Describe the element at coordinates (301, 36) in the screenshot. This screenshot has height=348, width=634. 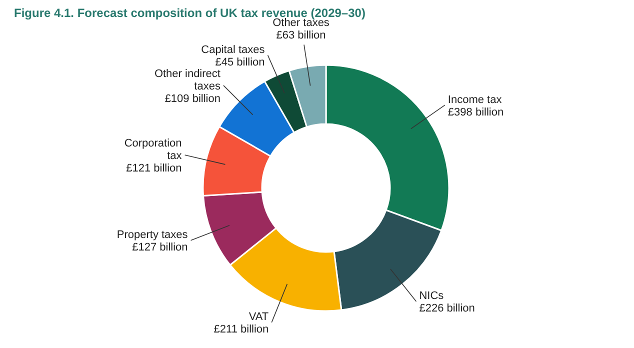
I see `data-label: £63 billion` at that location.